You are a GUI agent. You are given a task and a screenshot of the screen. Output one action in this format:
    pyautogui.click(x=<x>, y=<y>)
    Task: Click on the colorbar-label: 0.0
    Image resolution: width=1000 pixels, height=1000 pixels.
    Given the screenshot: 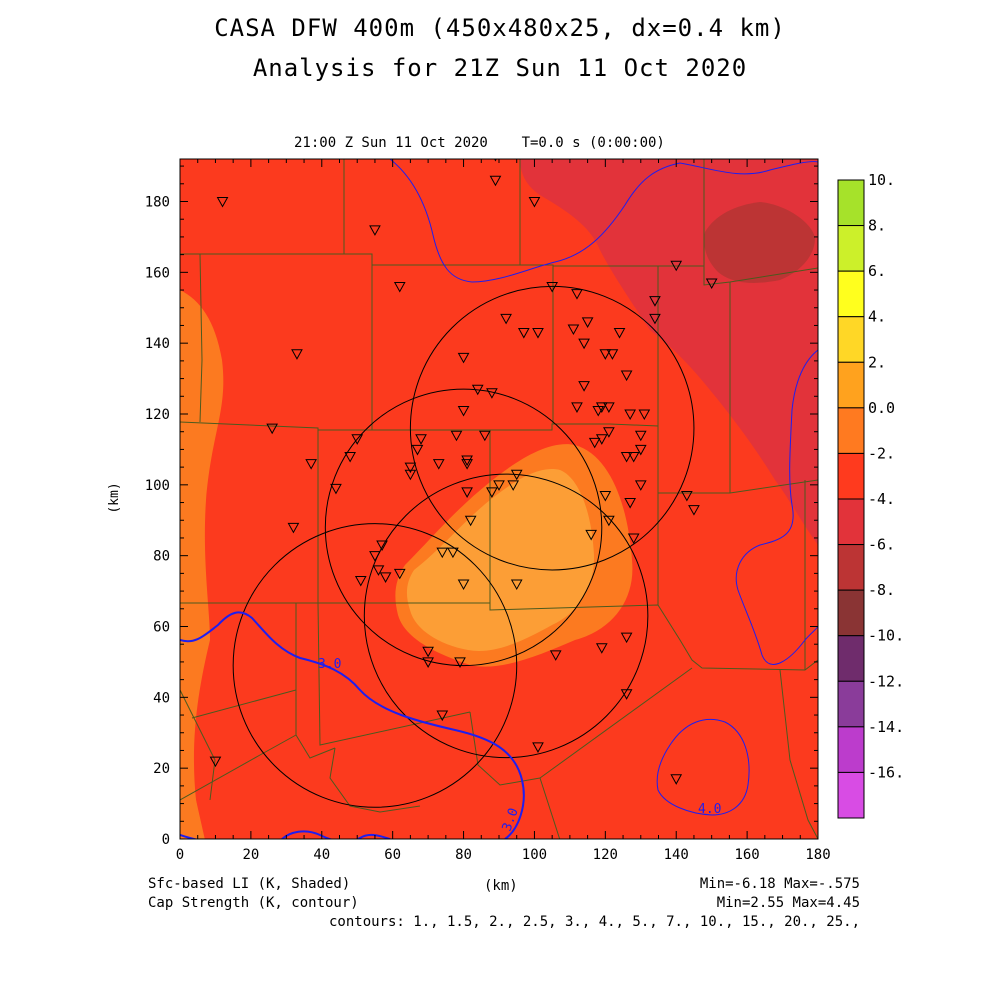 What is the action you would take?
    pyautogui.click(x=881, y=408)
    